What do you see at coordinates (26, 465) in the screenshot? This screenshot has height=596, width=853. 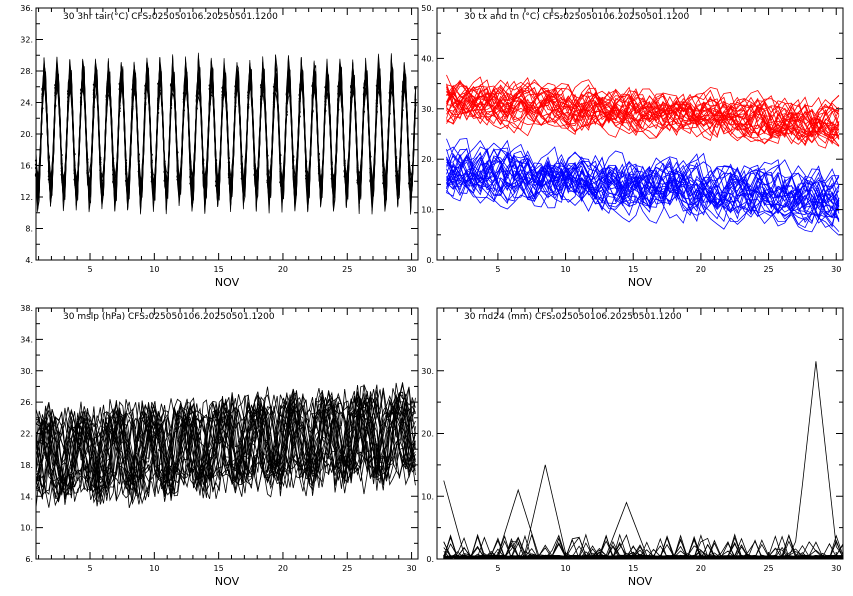 I see `y-tick-label: 18.` at bounding box center [26, 465].